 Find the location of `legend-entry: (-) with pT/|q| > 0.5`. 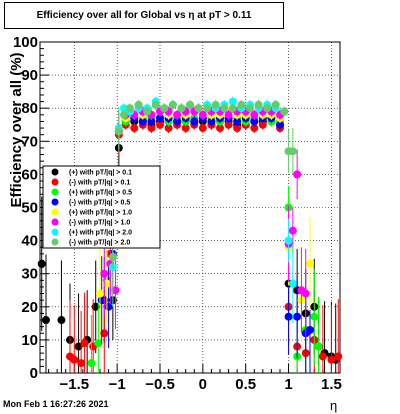

legend-entry: (-) with pT/|q| > 0.5 is located at coordinates (99, 203).